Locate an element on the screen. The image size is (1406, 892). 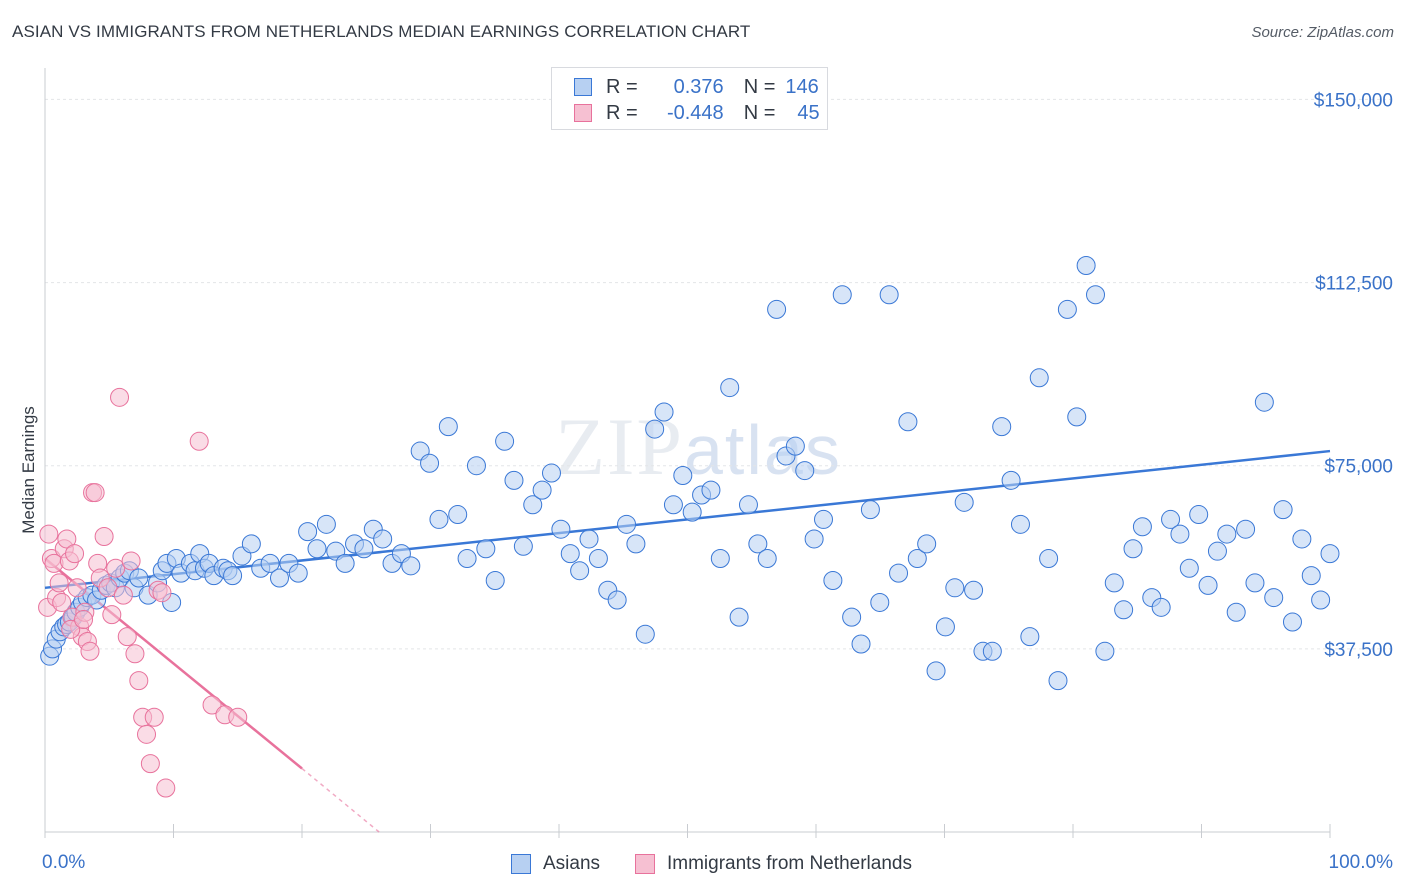
bottom-legend-swatch-netherlands is located at coordinates (645, 864).